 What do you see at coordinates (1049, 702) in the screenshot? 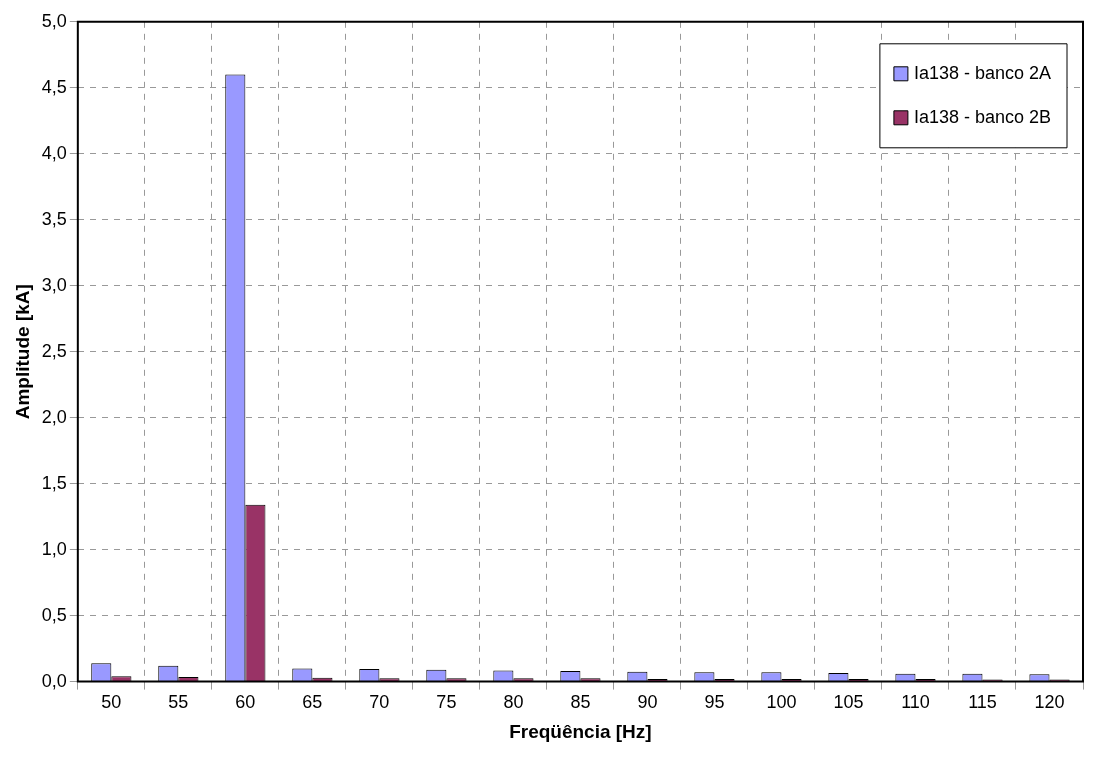
I see `x-tick-label: 120` at bounding box center [1049, 702].